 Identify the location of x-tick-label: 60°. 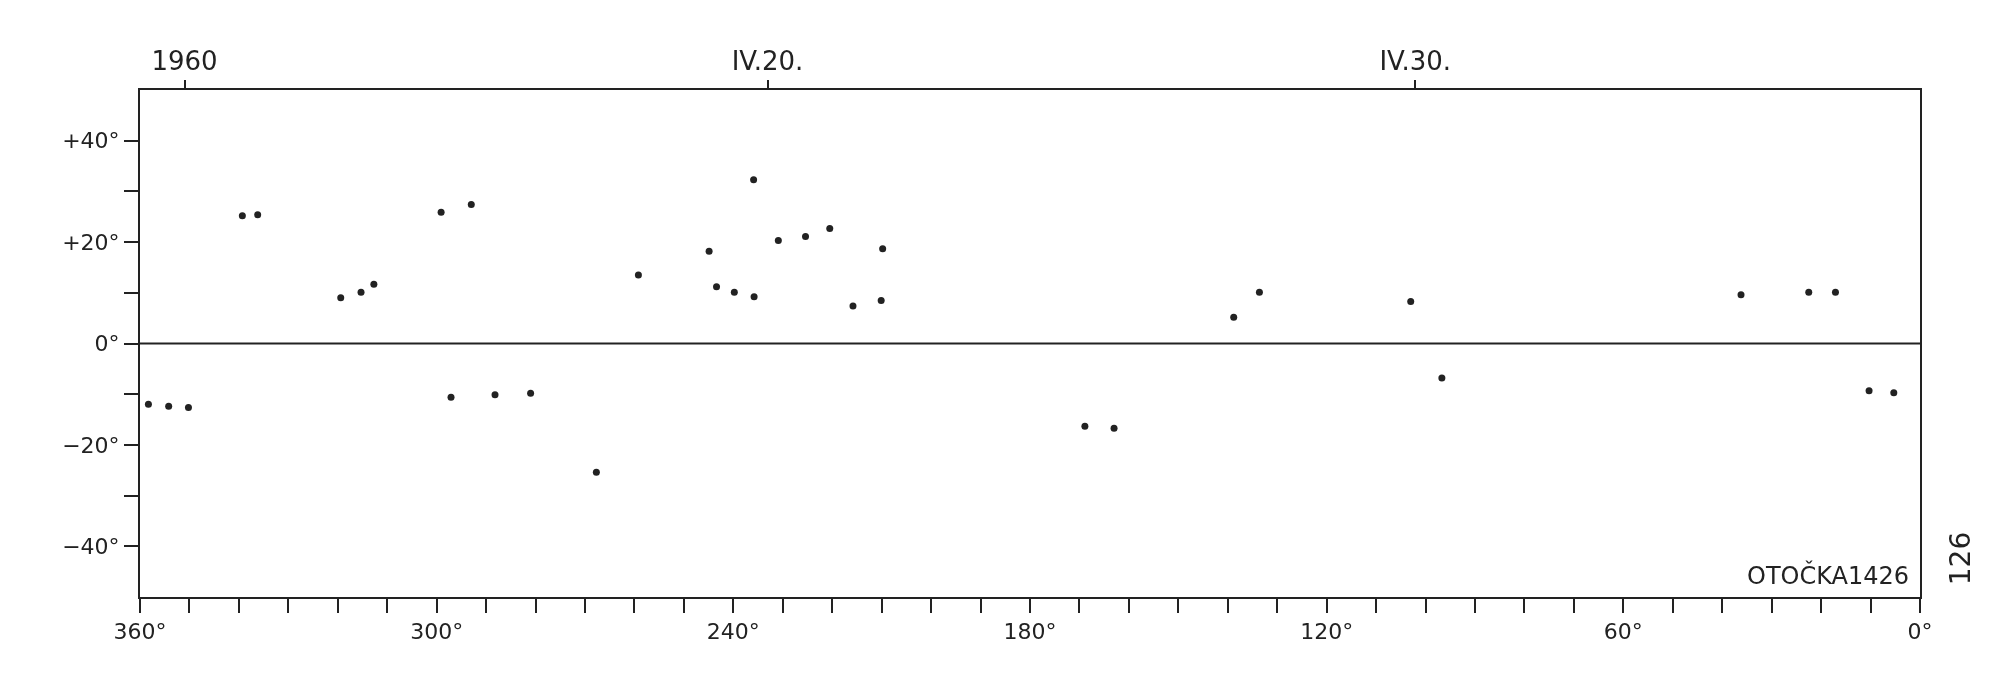
(1623, 632).